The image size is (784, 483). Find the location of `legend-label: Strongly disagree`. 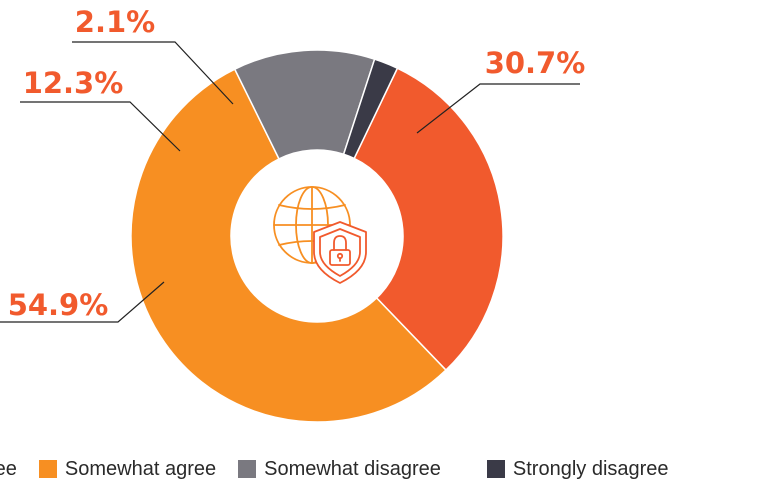

legend-label: Strongly disagree is located at coordinates (590, 468).